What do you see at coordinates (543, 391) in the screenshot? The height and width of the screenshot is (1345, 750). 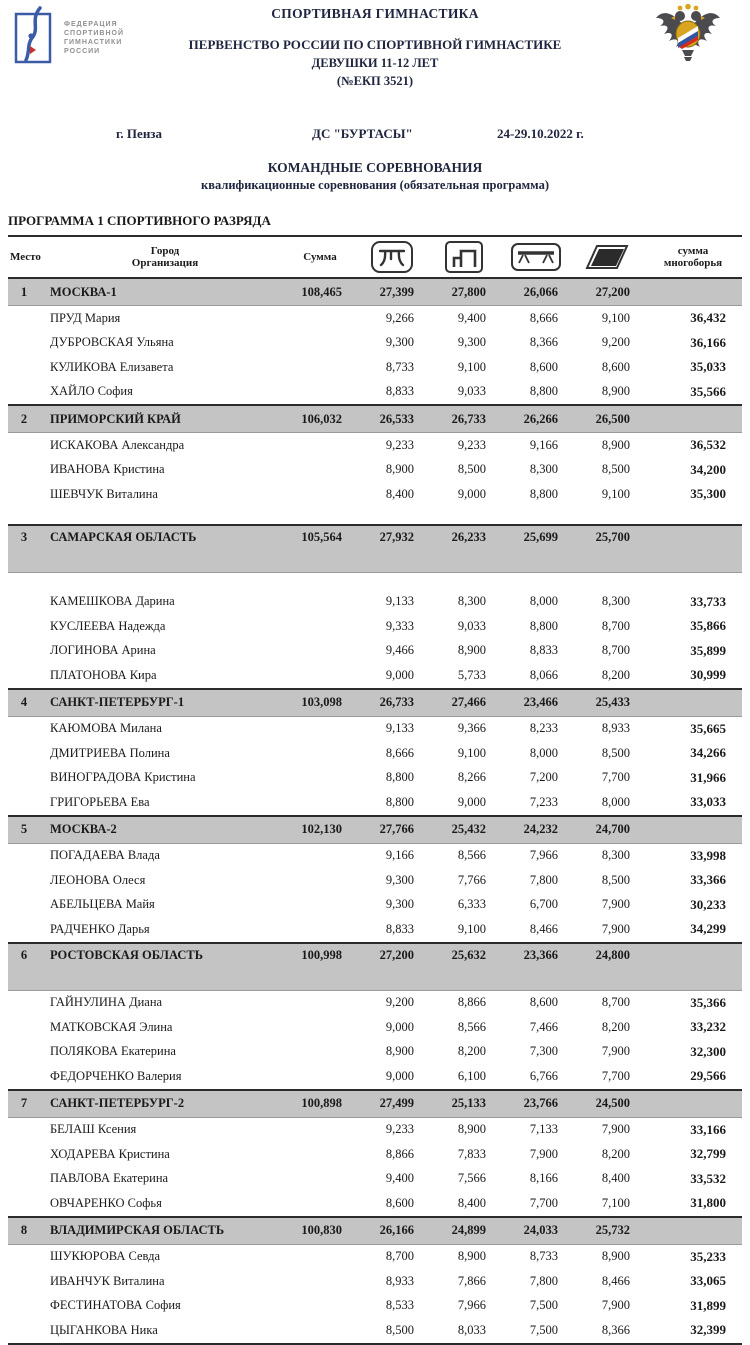 I see `athlete-apparatus-score: 8,800` at bounding box center [543, 391].